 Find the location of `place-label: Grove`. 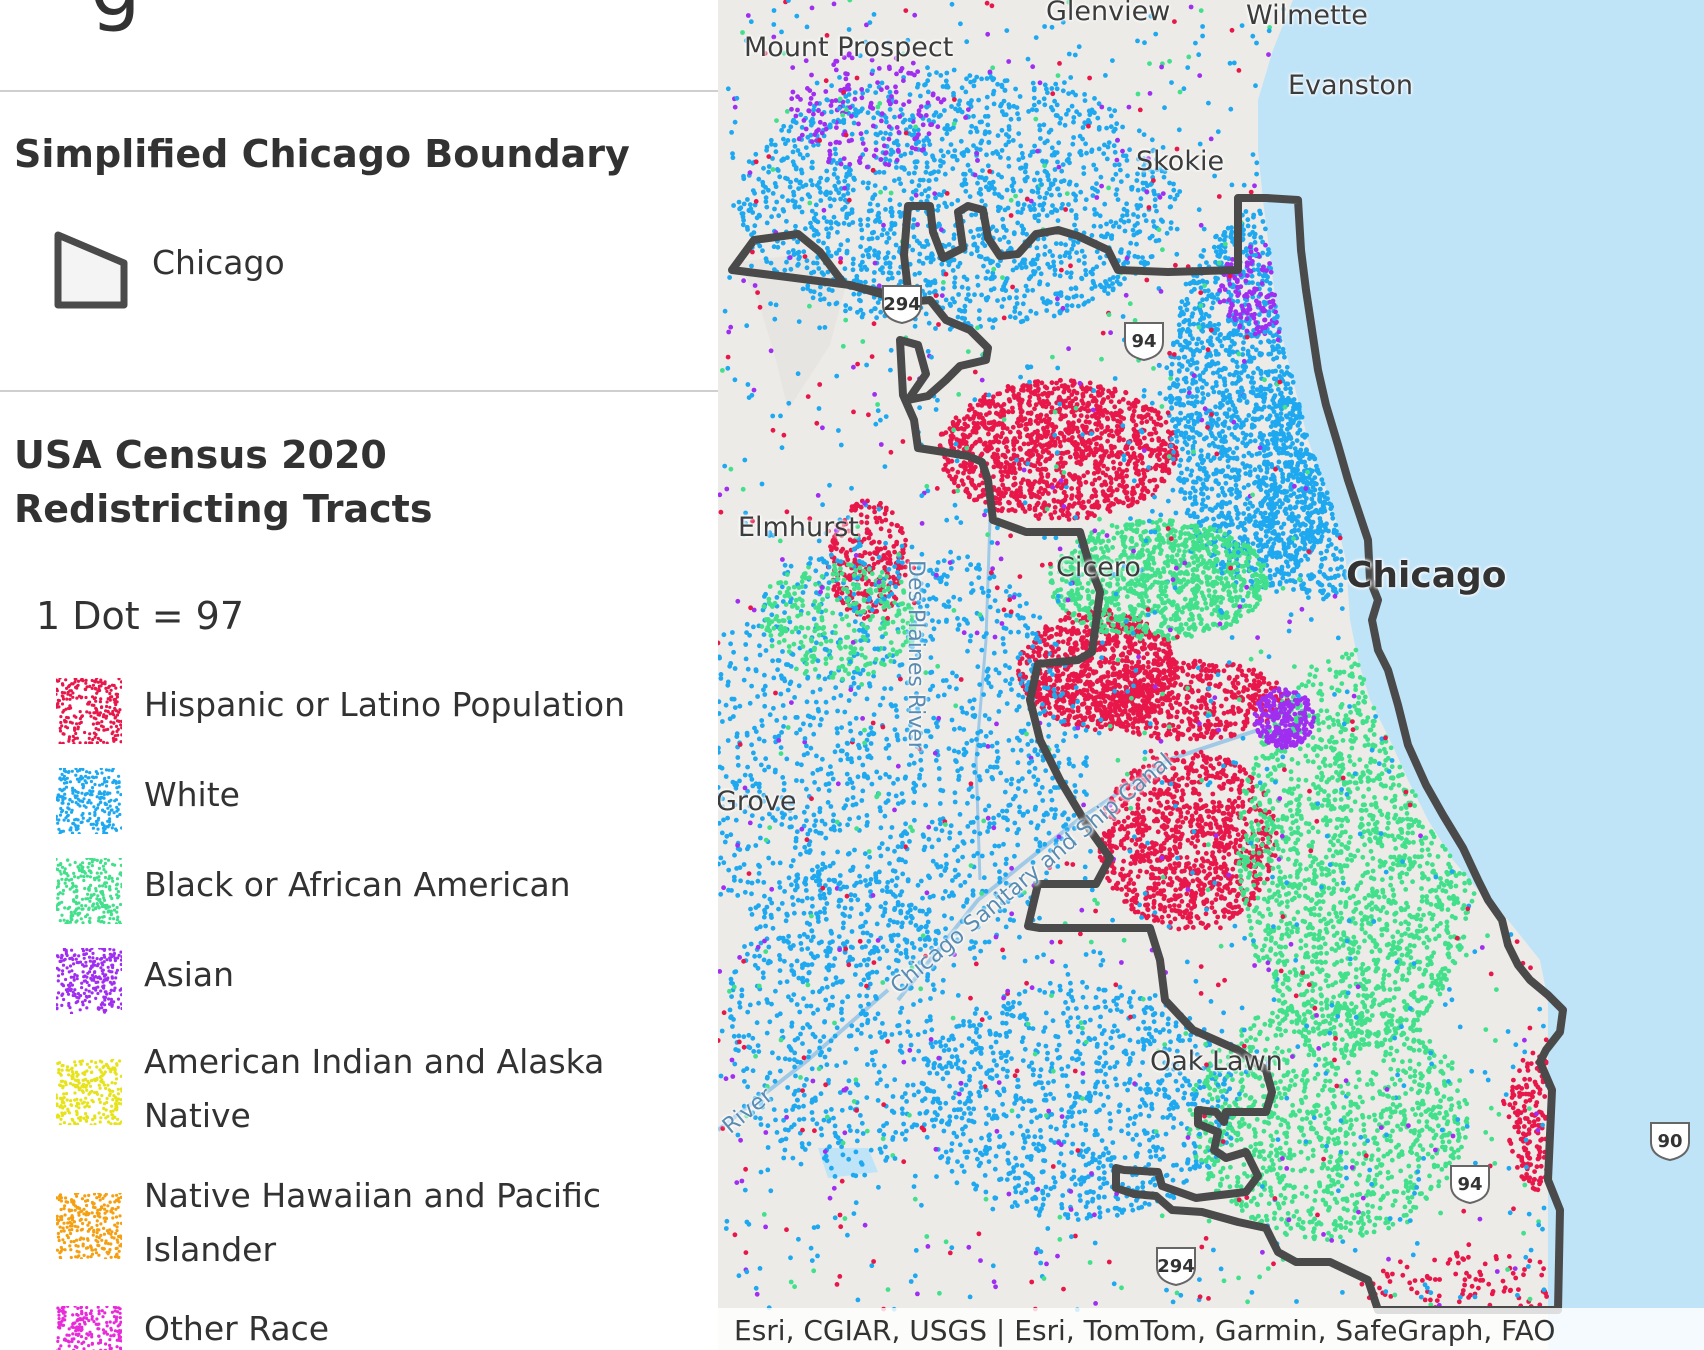

place-label: Grove is located at coordinates (757, 801).